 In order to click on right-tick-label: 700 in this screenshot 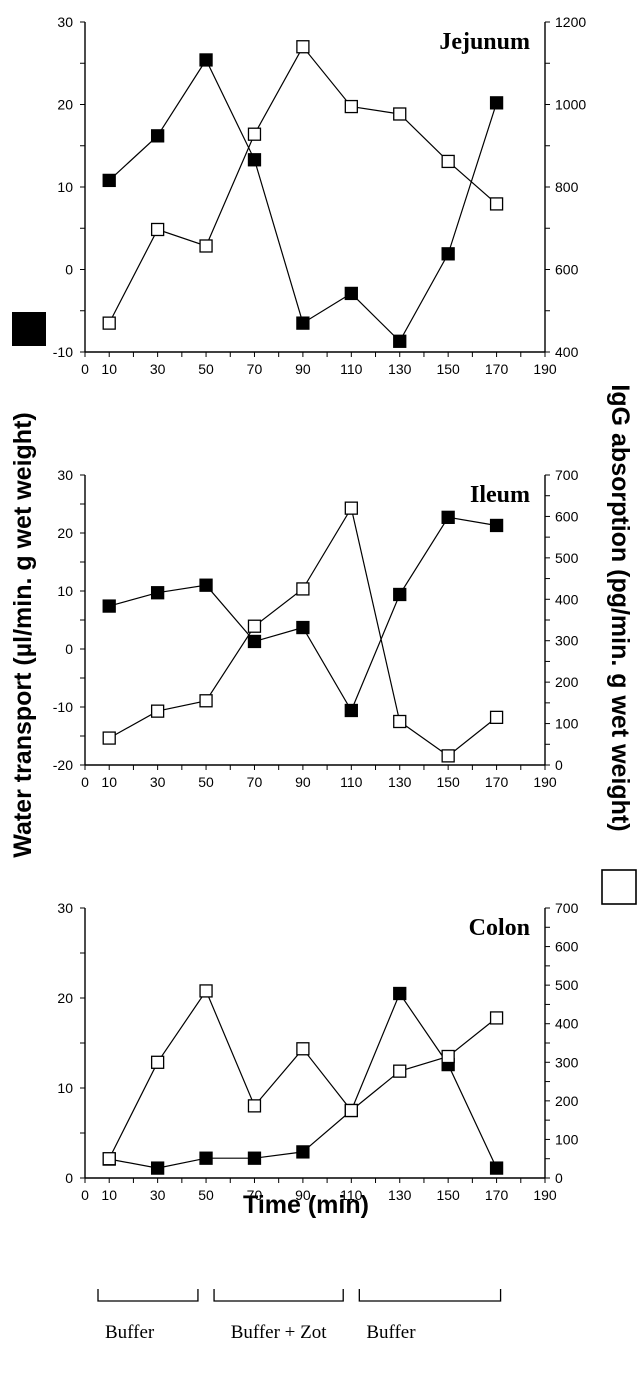, I will do `click(567, 908)`.